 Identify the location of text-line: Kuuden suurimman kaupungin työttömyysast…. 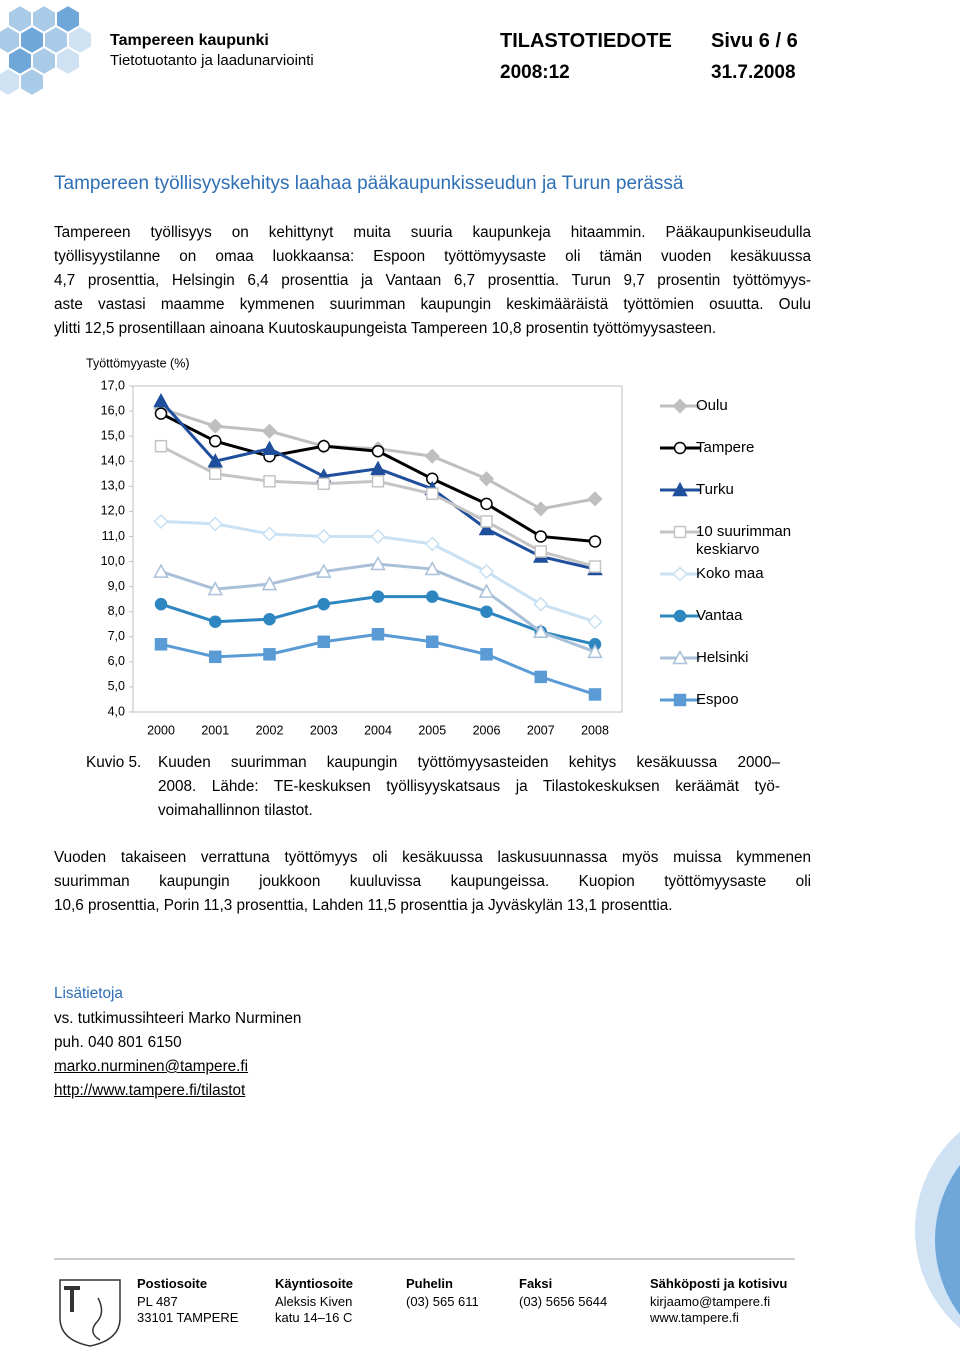
(469, 762).